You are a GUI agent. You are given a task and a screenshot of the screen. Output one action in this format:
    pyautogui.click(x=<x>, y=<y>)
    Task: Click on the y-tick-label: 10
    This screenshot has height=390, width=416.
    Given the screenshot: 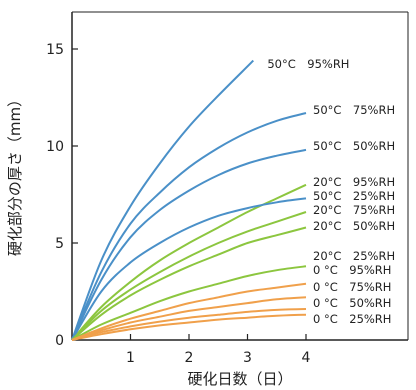 What is the action you would take?
    pyautogui.click(x=55, y=147)
    